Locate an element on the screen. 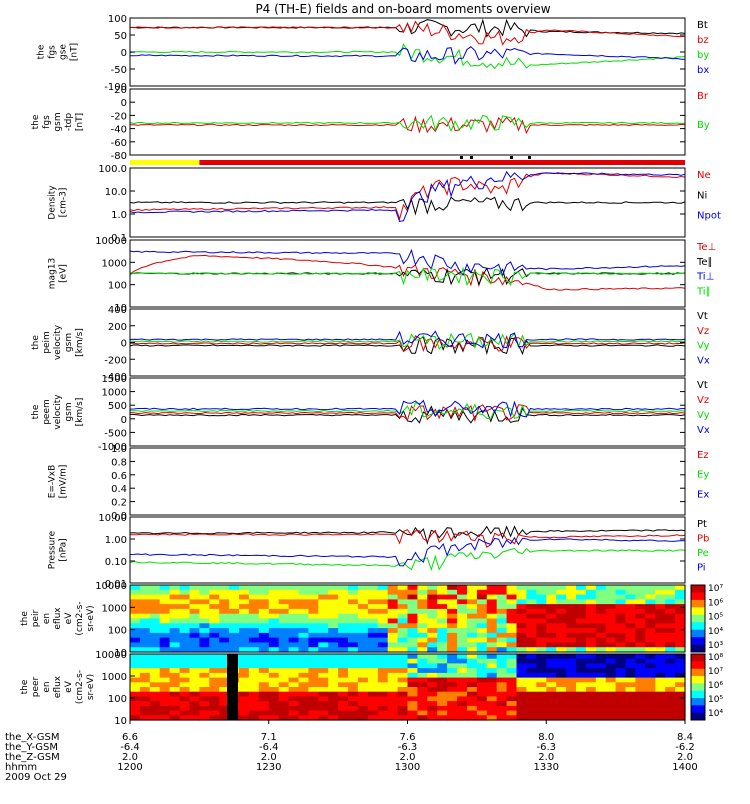  y-tick-label: -20 is located at coordinates (119, 116).